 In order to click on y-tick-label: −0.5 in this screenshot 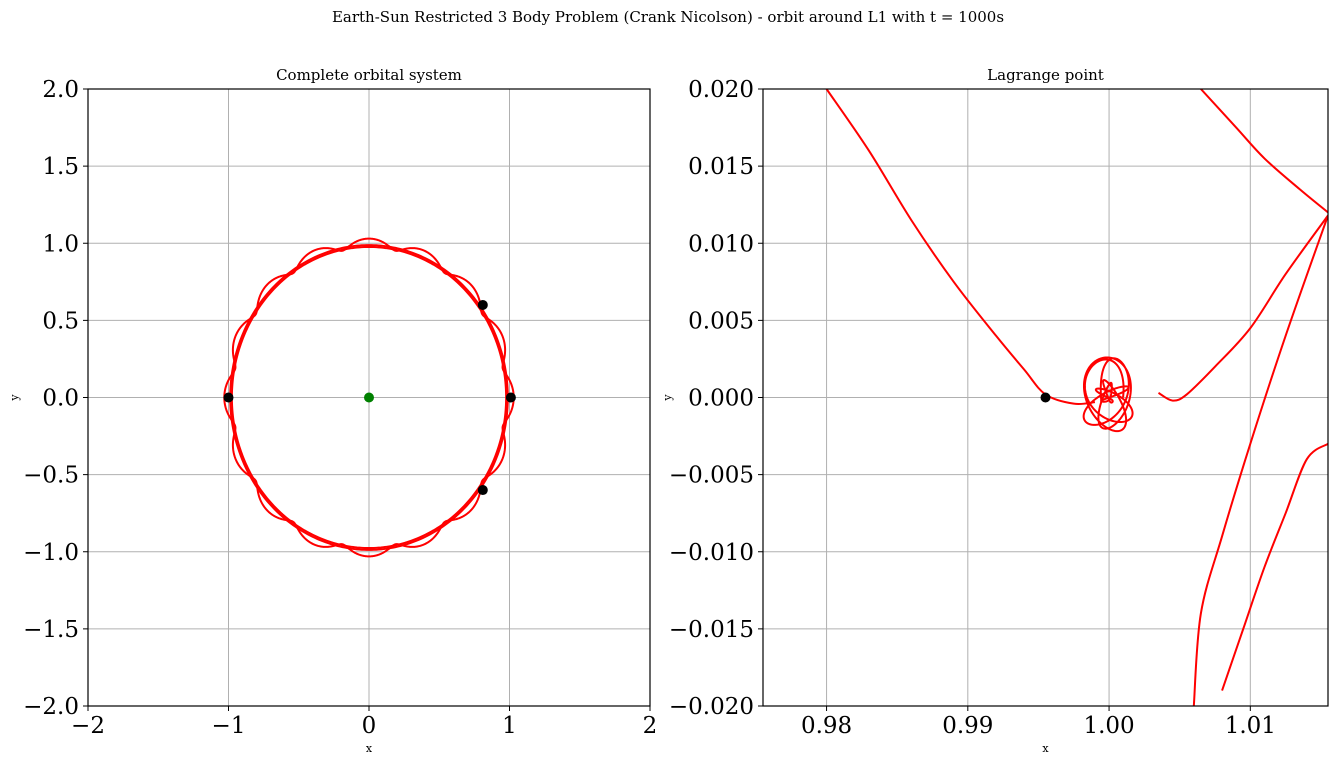, I will do `click(51, 476)`.